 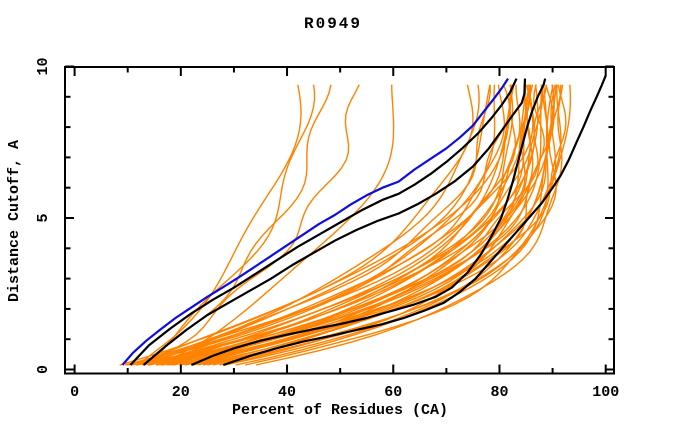 What do you see at coordinates (333, 24) in the screenshot?
I see `chart-title: R0949` at bounding box center [333, 24].